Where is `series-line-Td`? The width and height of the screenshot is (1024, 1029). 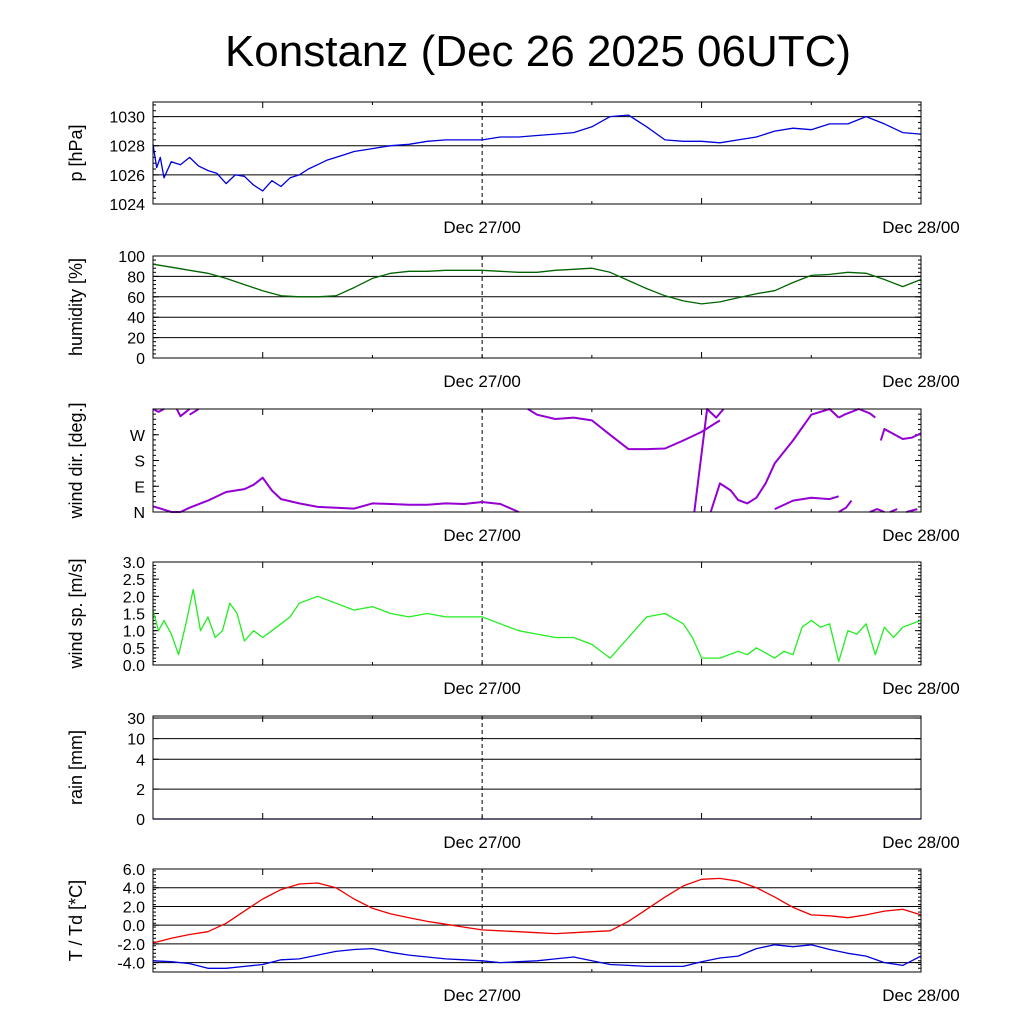
series-line-Td is located at coordinates (537, 956).